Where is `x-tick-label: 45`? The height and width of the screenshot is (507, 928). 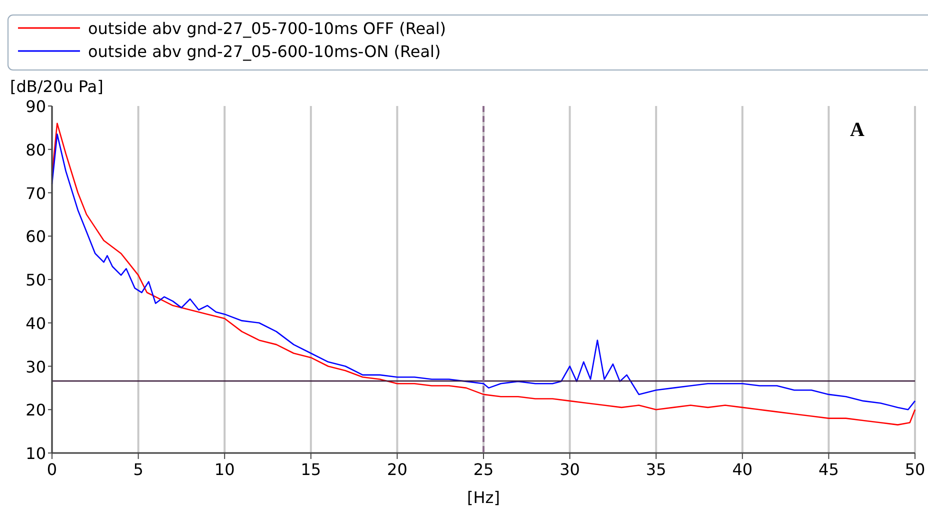
x-tick-label: 45 is located at coordinates (828, 469).